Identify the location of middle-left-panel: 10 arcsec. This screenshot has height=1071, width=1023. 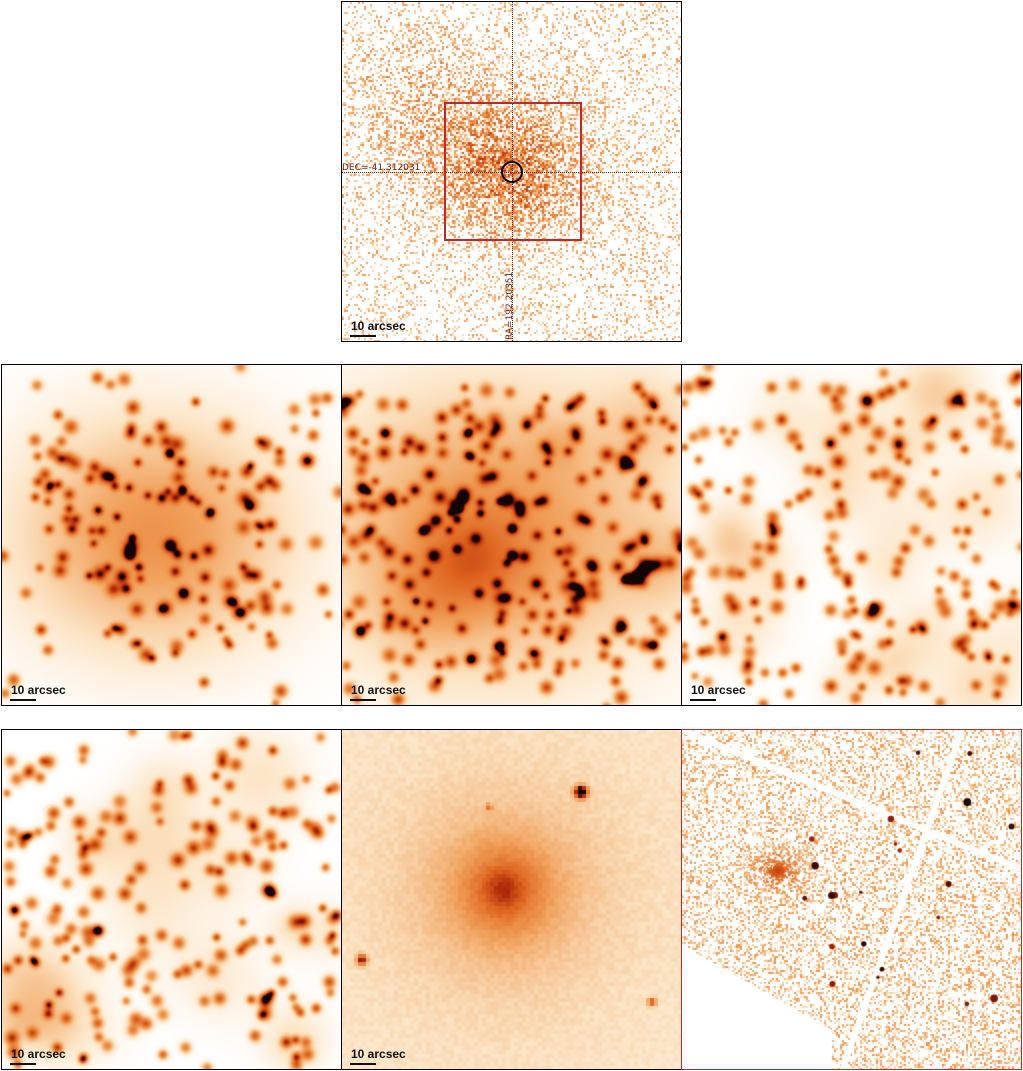
(171, 535).